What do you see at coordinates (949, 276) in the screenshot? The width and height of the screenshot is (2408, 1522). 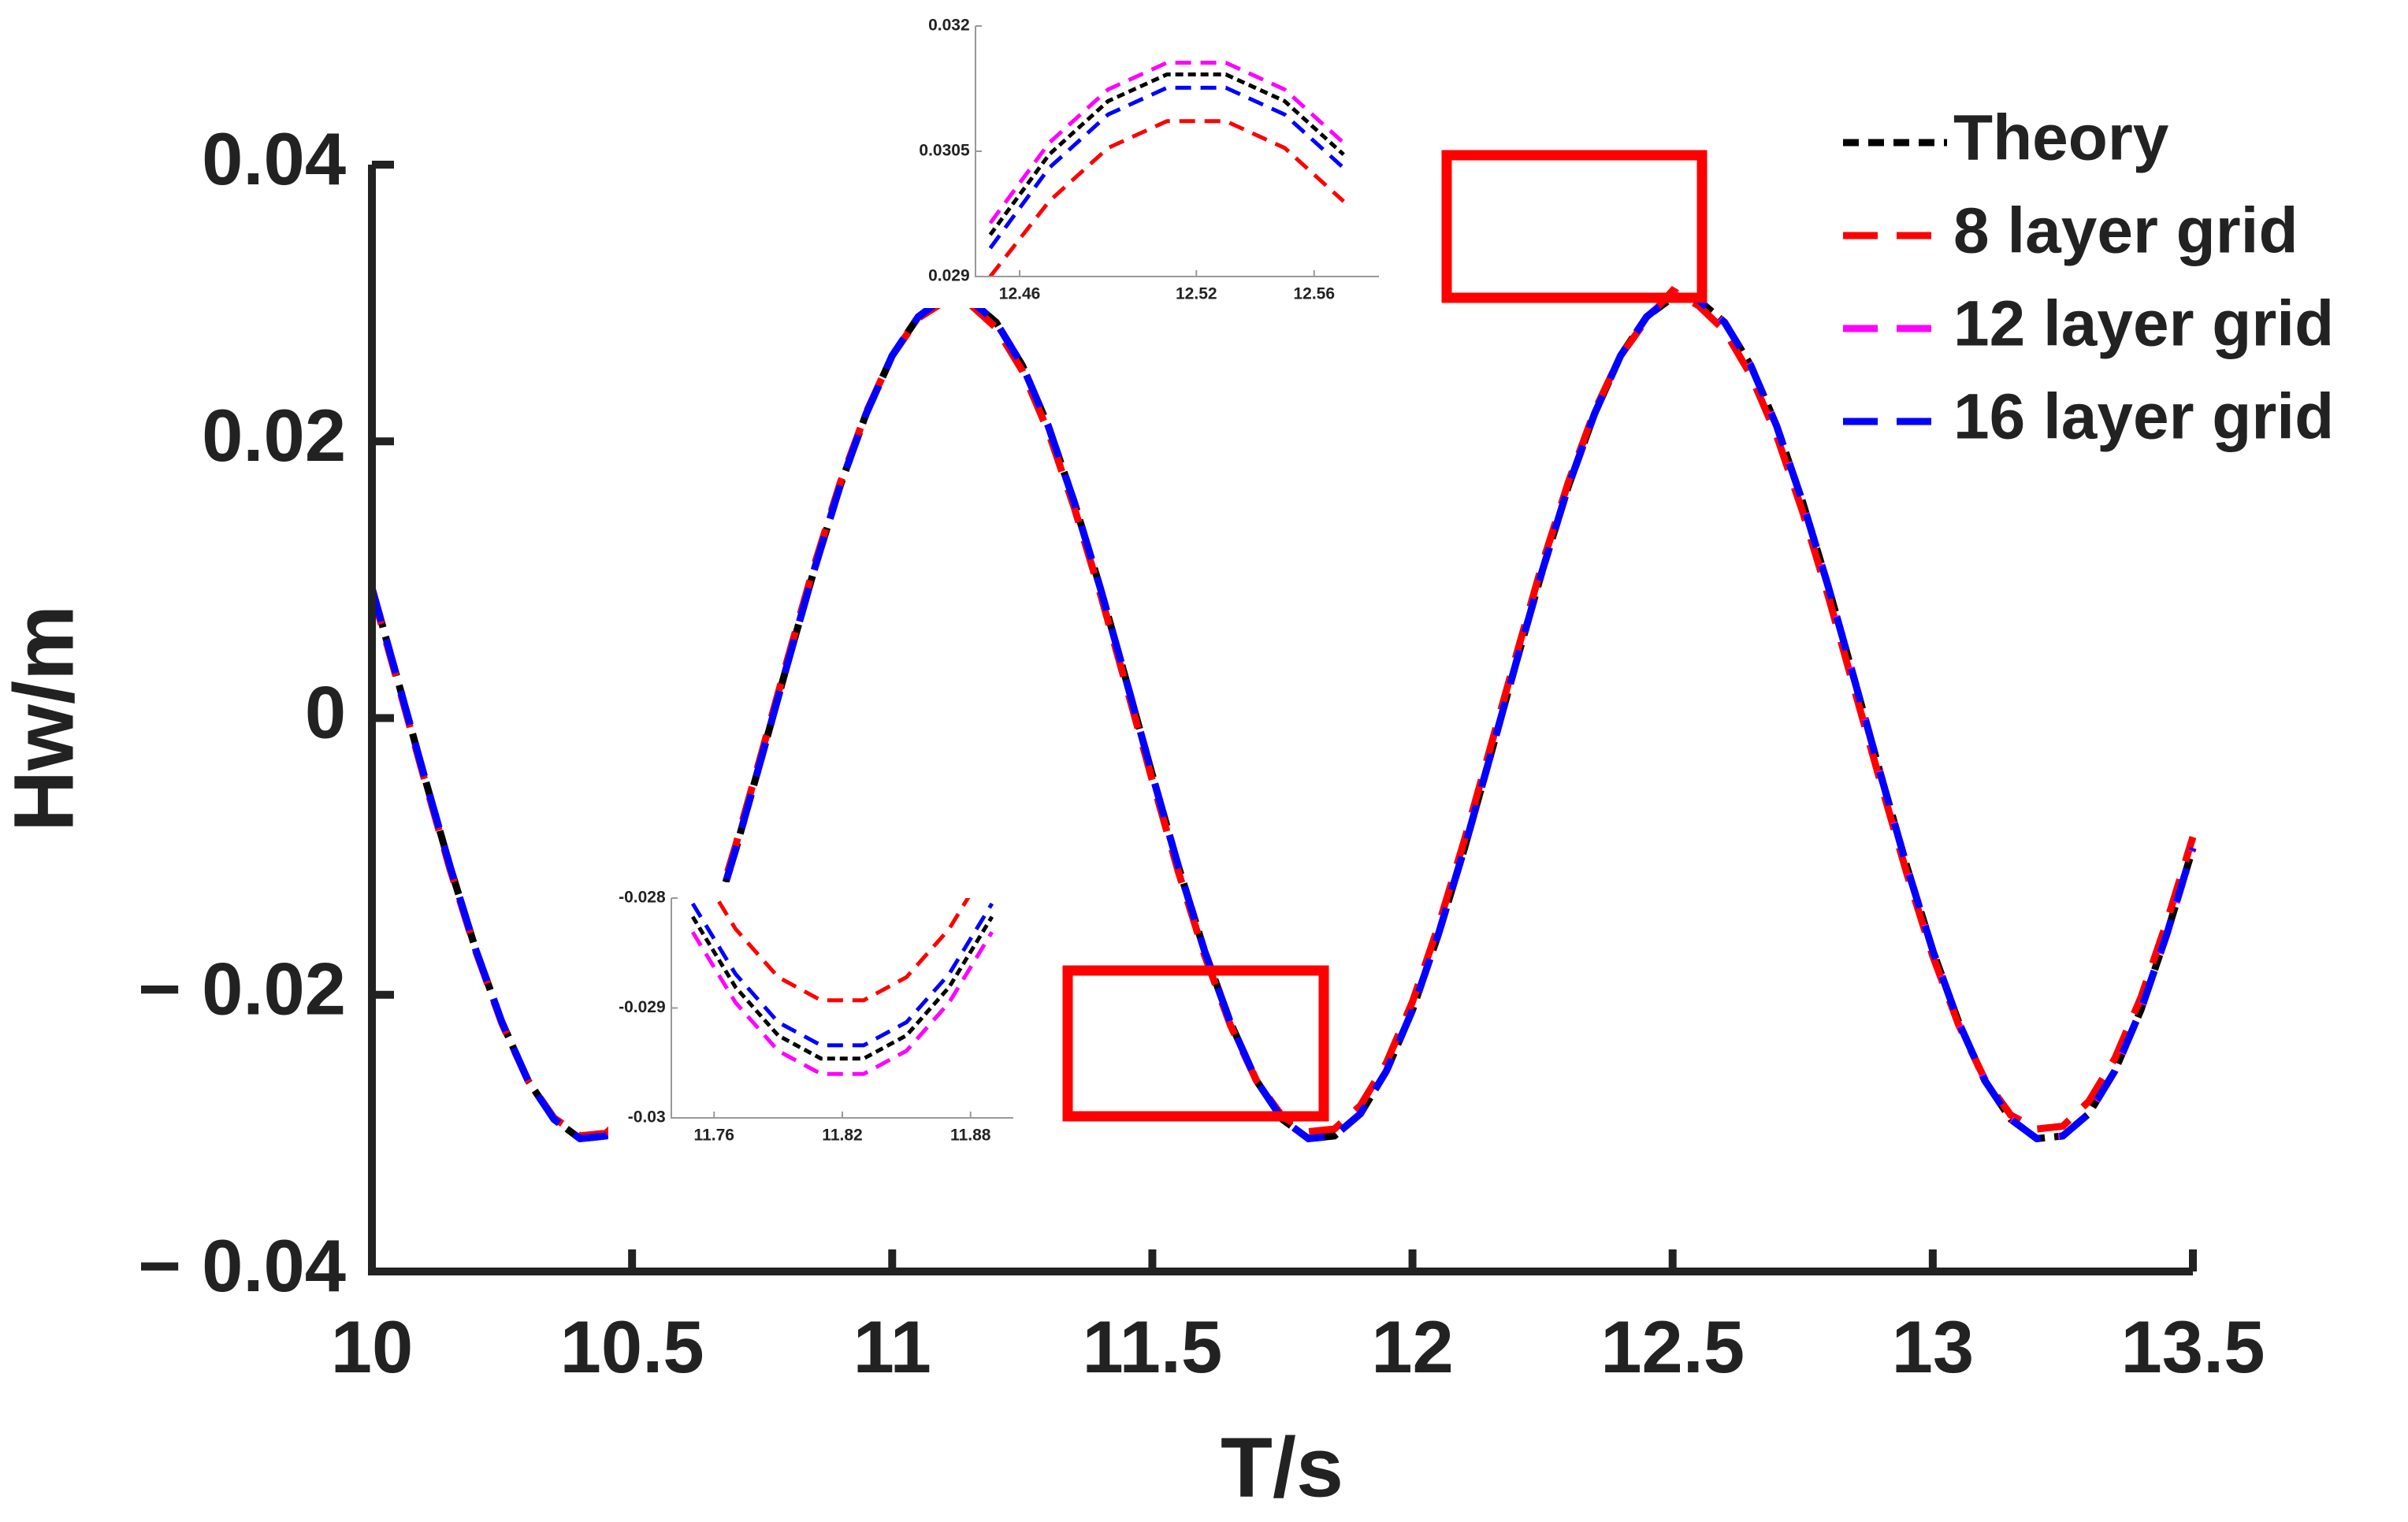 I see `y-tick-label: 0.029` at bounding box center [949, 276].